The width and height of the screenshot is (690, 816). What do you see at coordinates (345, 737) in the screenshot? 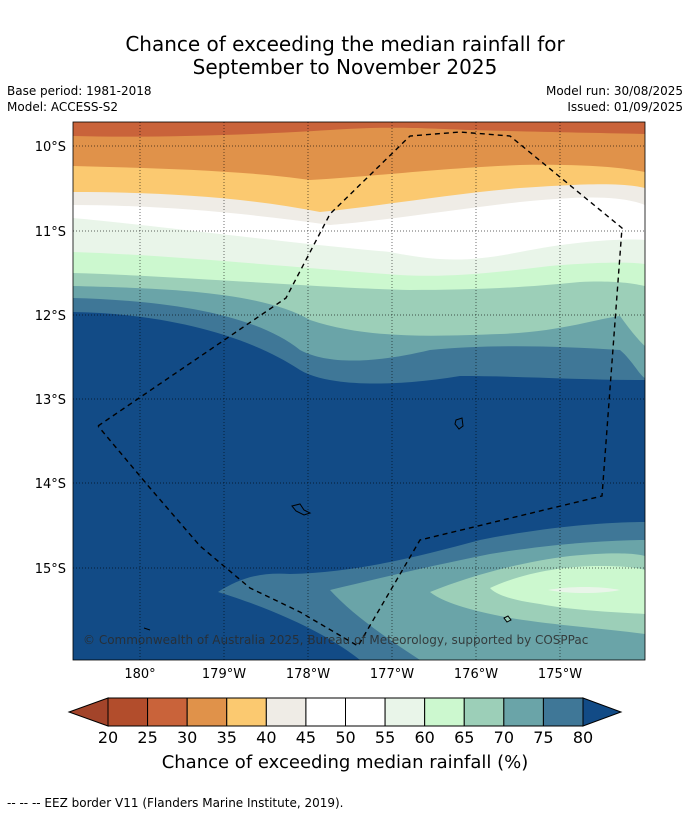
I see `colorbar-tick-label: 50` at bounding box center [345, 737].